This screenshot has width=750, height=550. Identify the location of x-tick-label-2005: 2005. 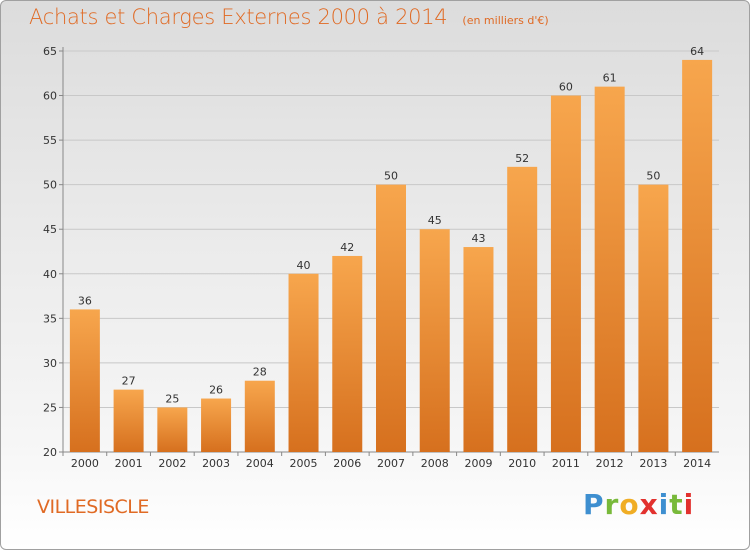
(304, 463).